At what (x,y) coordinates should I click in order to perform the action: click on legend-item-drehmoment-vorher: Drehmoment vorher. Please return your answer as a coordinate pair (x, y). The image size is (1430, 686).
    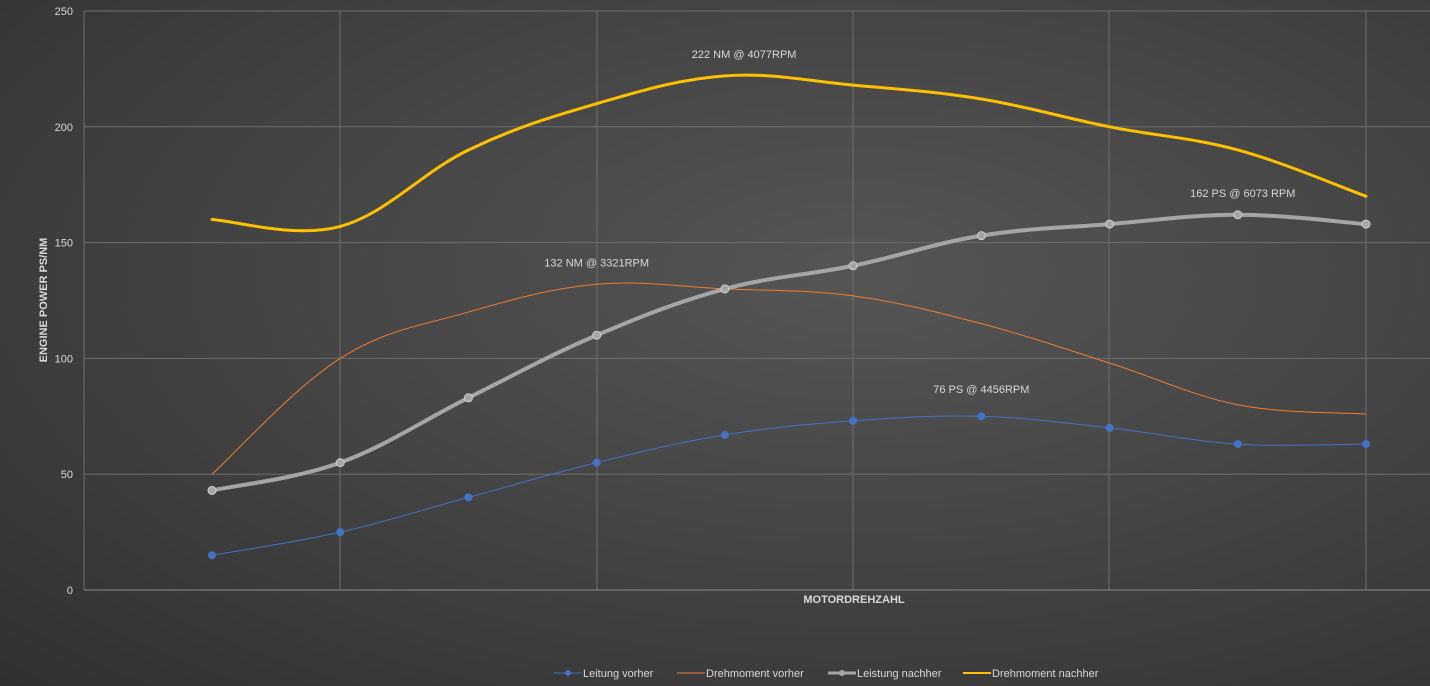
    Looking at the image, I should click on (740, 674).